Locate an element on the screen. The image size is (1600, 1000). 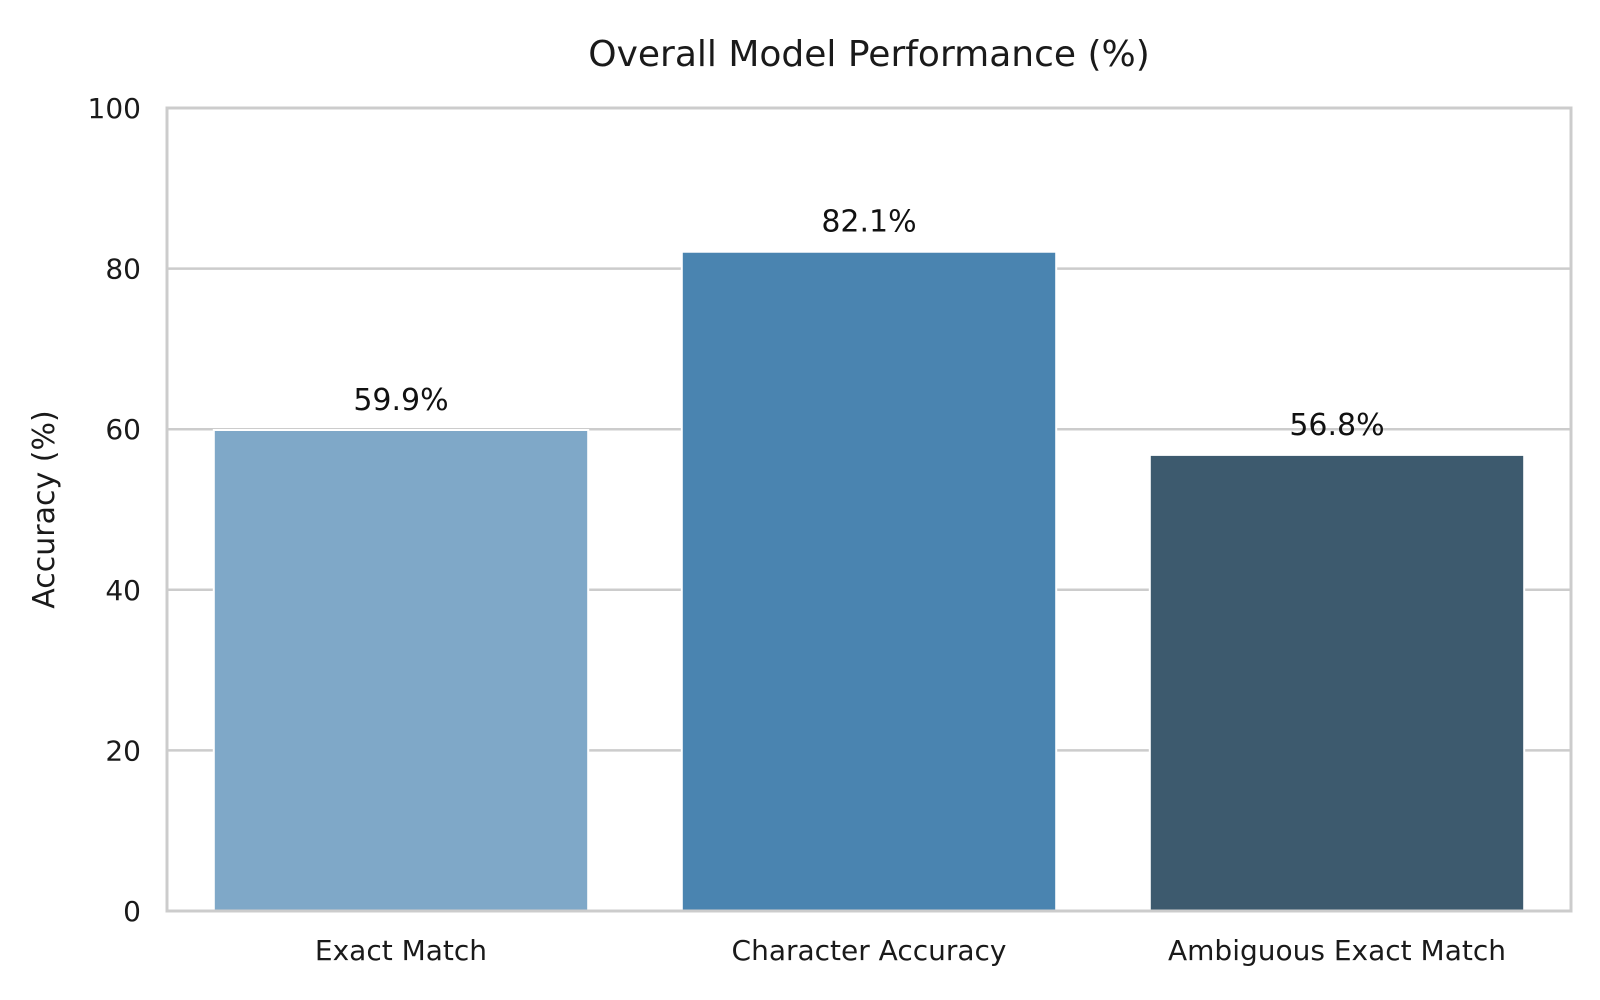
y-tick-label: 80 is located at coordinates (123, 269).